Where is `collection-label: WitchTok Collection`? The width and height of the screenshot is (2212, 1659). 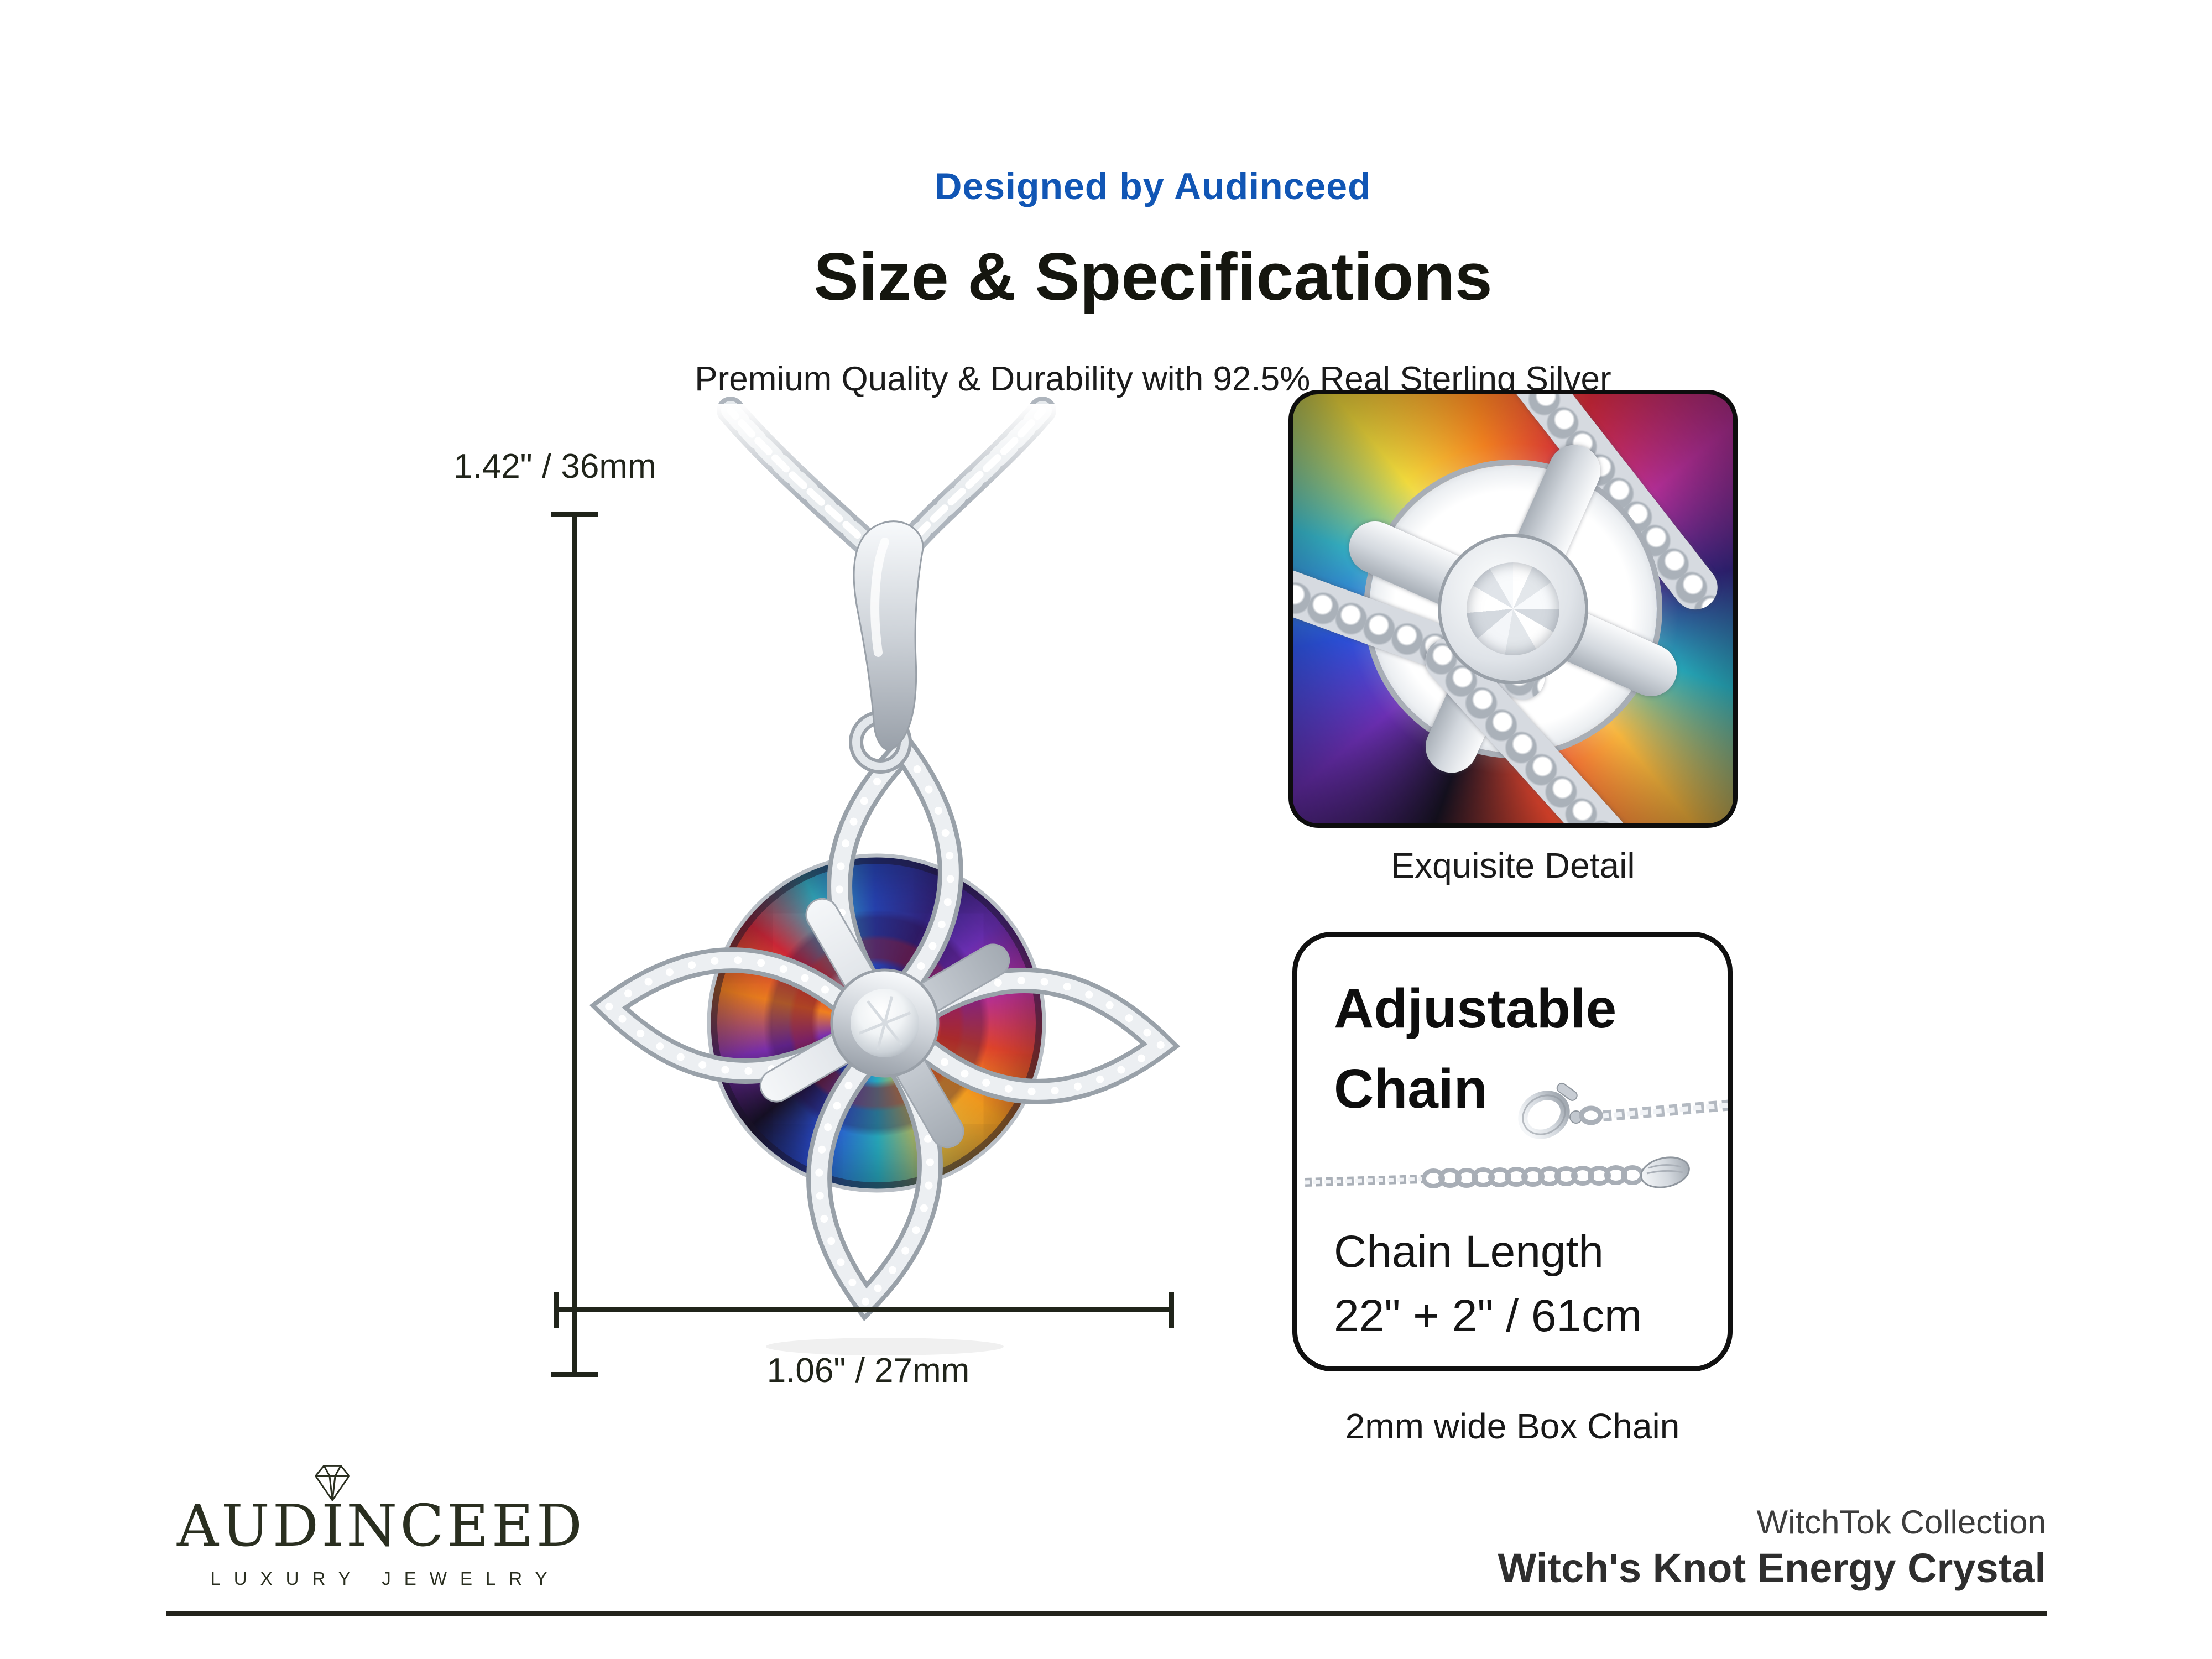 collection-label: WitchTok Collection is located at coordinates (1901, 1523).